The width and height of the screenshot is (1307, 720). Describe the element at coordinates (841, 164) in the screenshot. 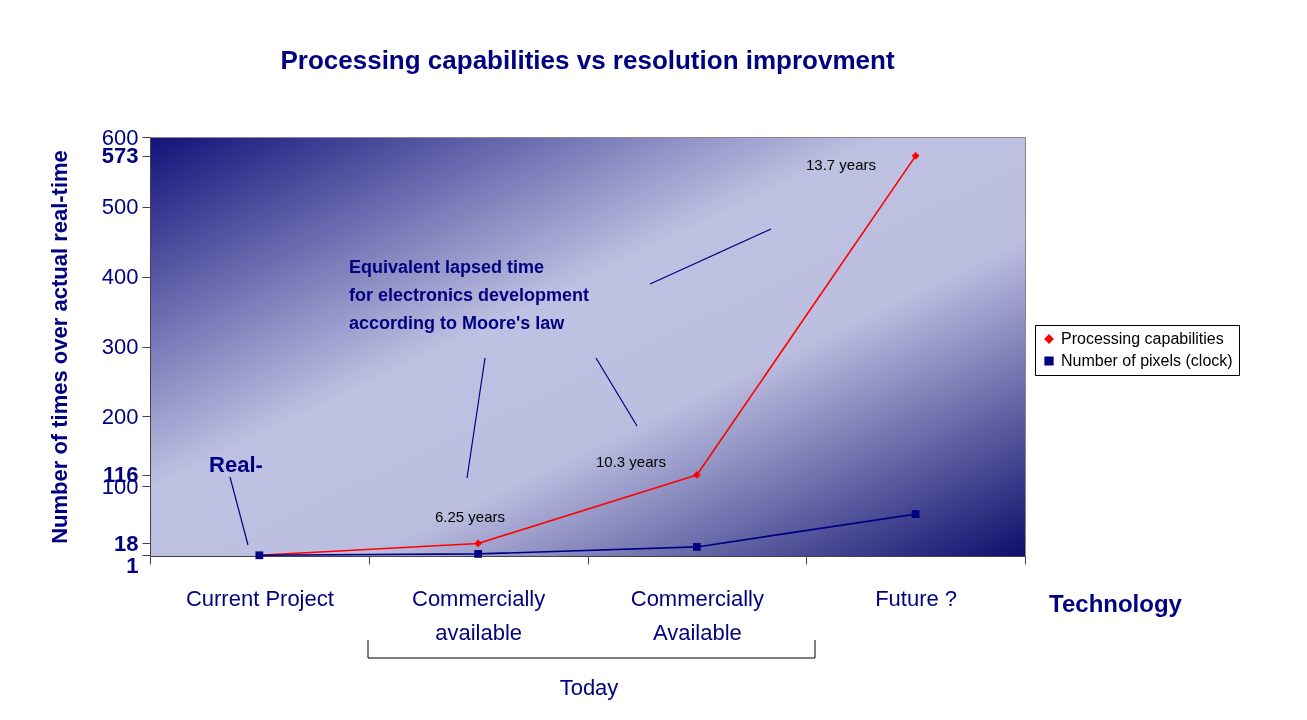

I see `annotation: 13.7 years` at that location.